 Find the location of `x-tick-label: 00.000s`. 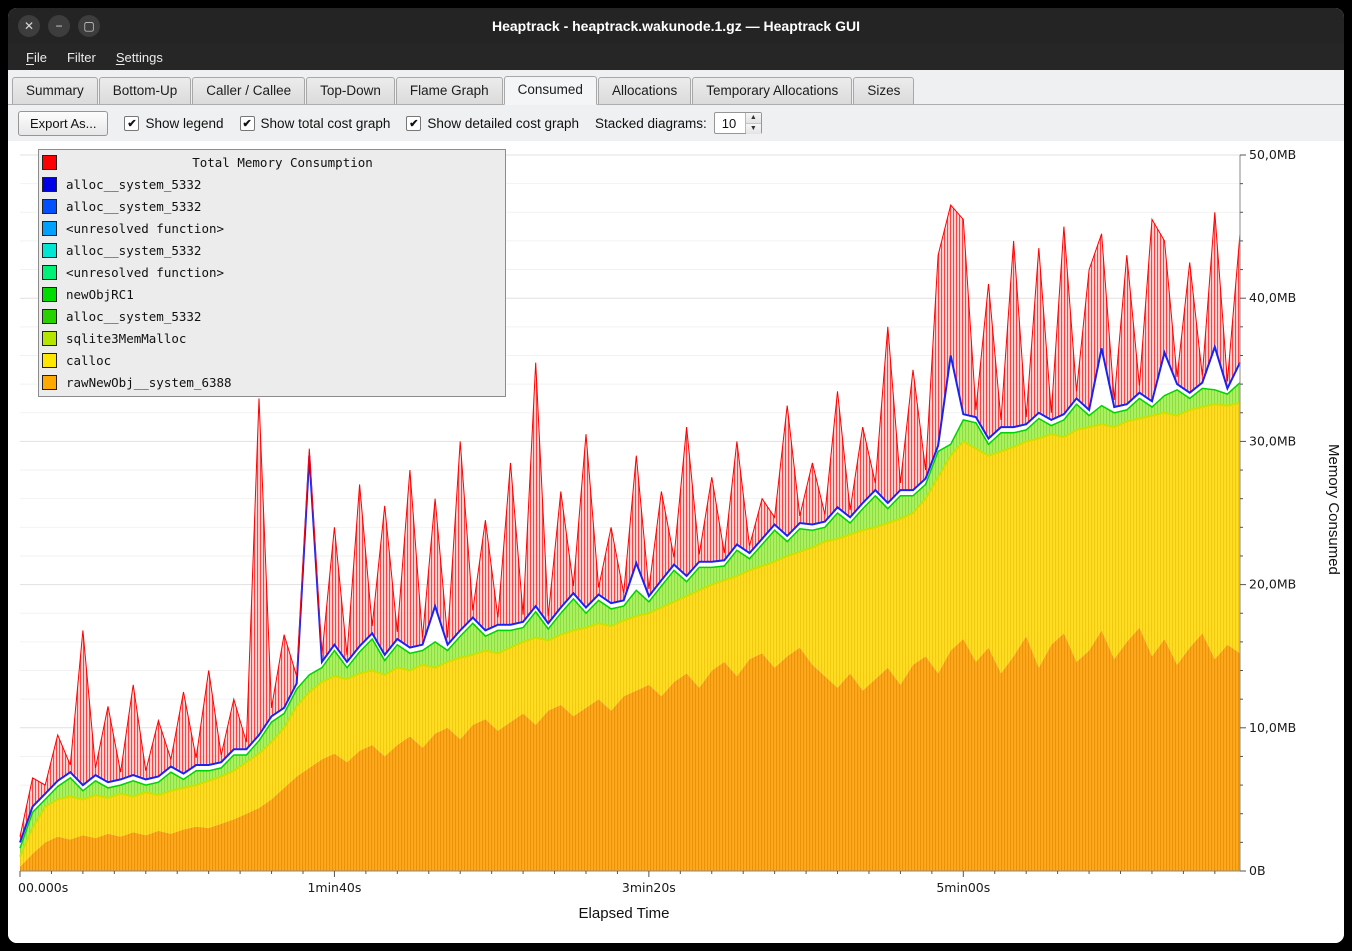

x-tick-label: 00.000s is located at coordinates (43, 887).